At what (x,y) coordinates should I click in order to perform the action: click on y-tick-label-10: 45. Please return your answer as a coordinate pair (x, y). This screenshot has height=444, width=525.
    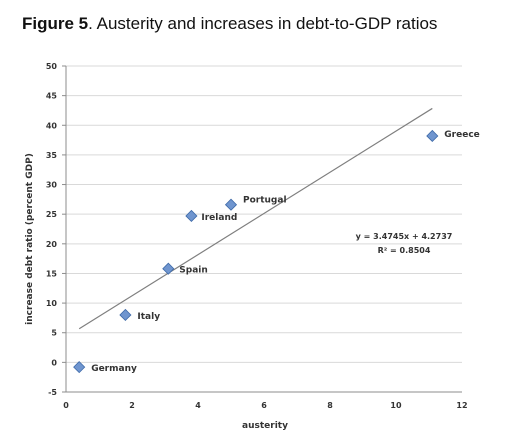
    Looking at the image, I should click on (52, 96).